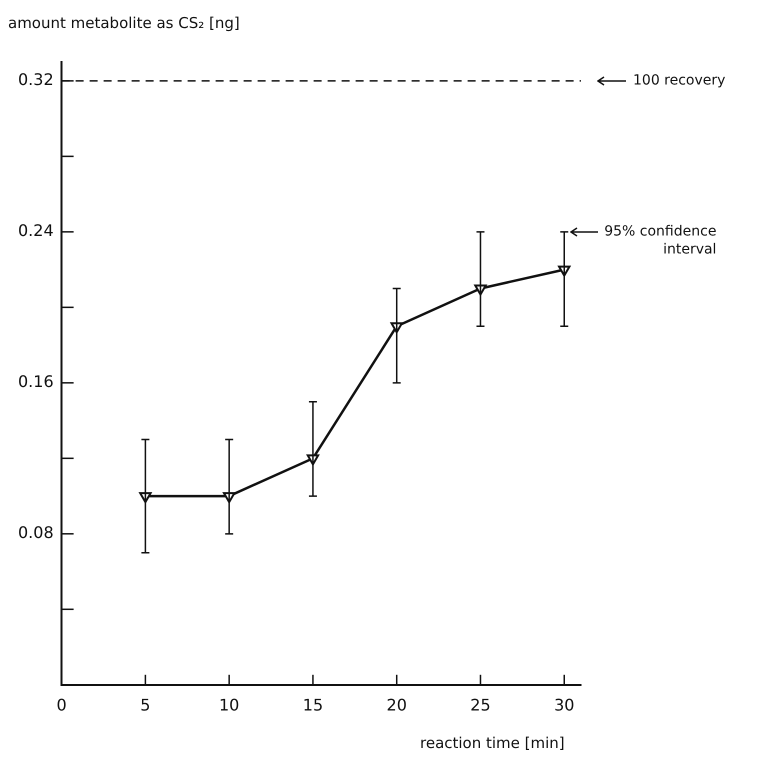  What do you see at coordinates (480, 705) in the screenshot?
I see `x-tick-label: 25` at bounding box center [480, 705].